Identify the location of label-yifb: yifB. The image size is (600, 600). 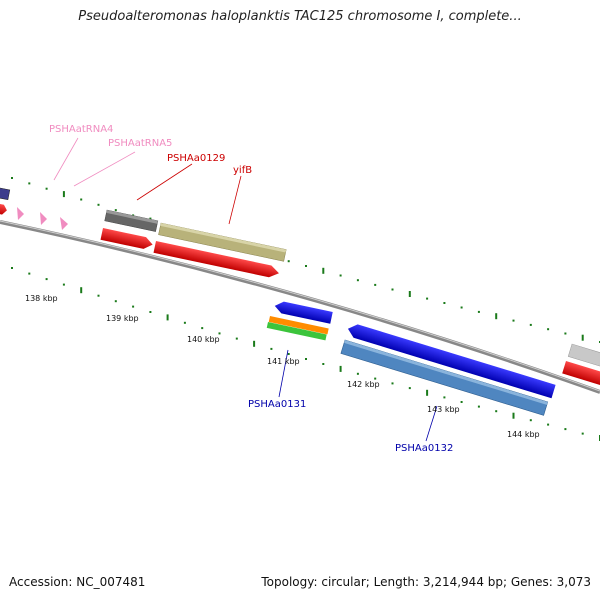
(242, 170).